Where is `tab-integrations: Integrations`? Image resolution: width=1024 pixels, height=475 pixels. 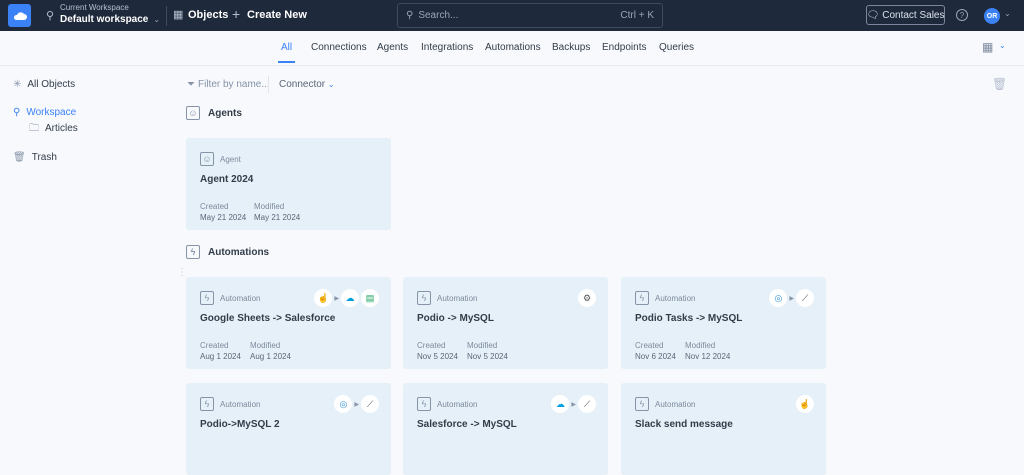 tab-integrations: Integrations is located at coordinates (447, 47).